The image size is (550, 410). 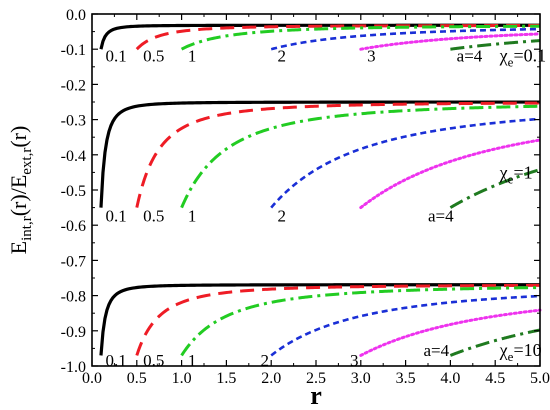 I want to click on series-line-panel3-a4, so click(x=495, y=342).